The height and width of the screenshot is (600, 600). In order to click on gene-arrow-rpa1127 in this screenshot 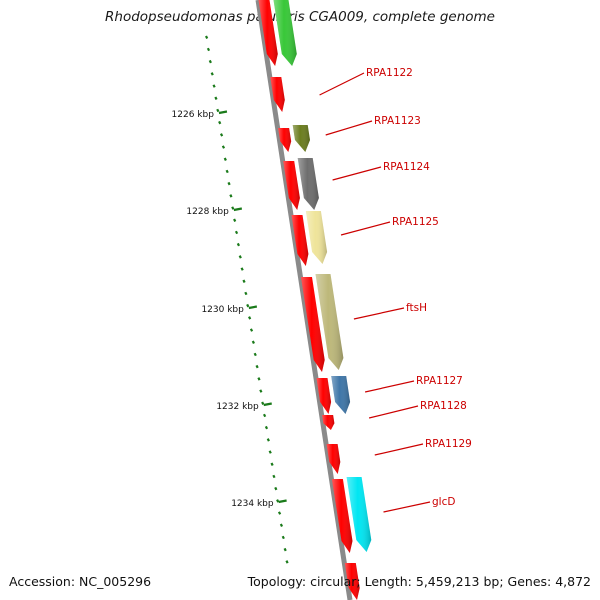, I will do `click(341, 395)`.